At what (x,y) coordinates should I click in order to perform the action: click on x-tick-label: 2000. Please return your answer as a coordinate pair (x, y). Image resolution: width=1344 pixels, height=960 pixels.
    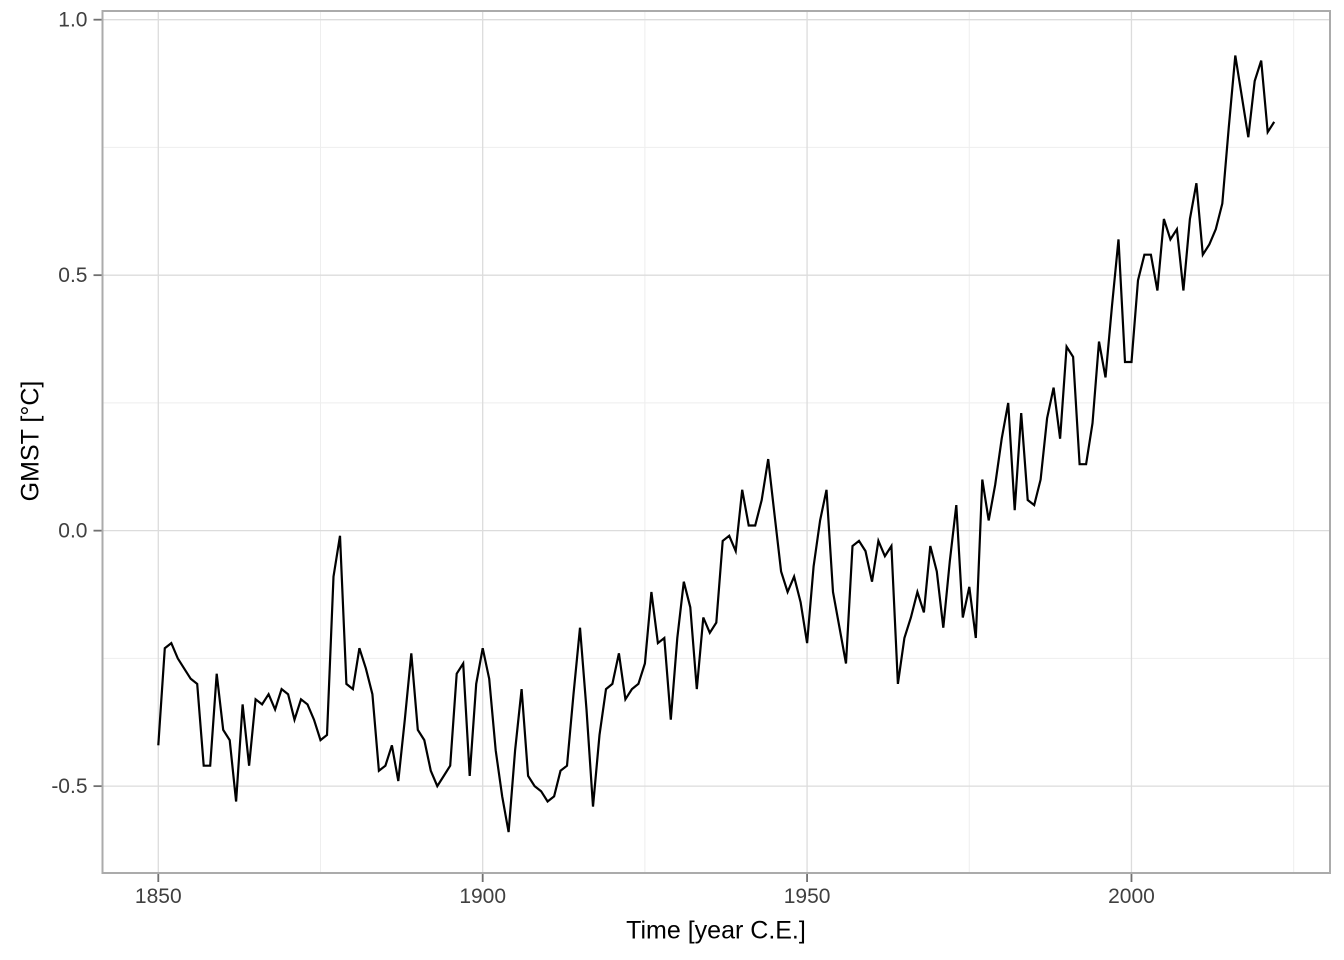
    Looking at the image, I should click on (1131, 896).